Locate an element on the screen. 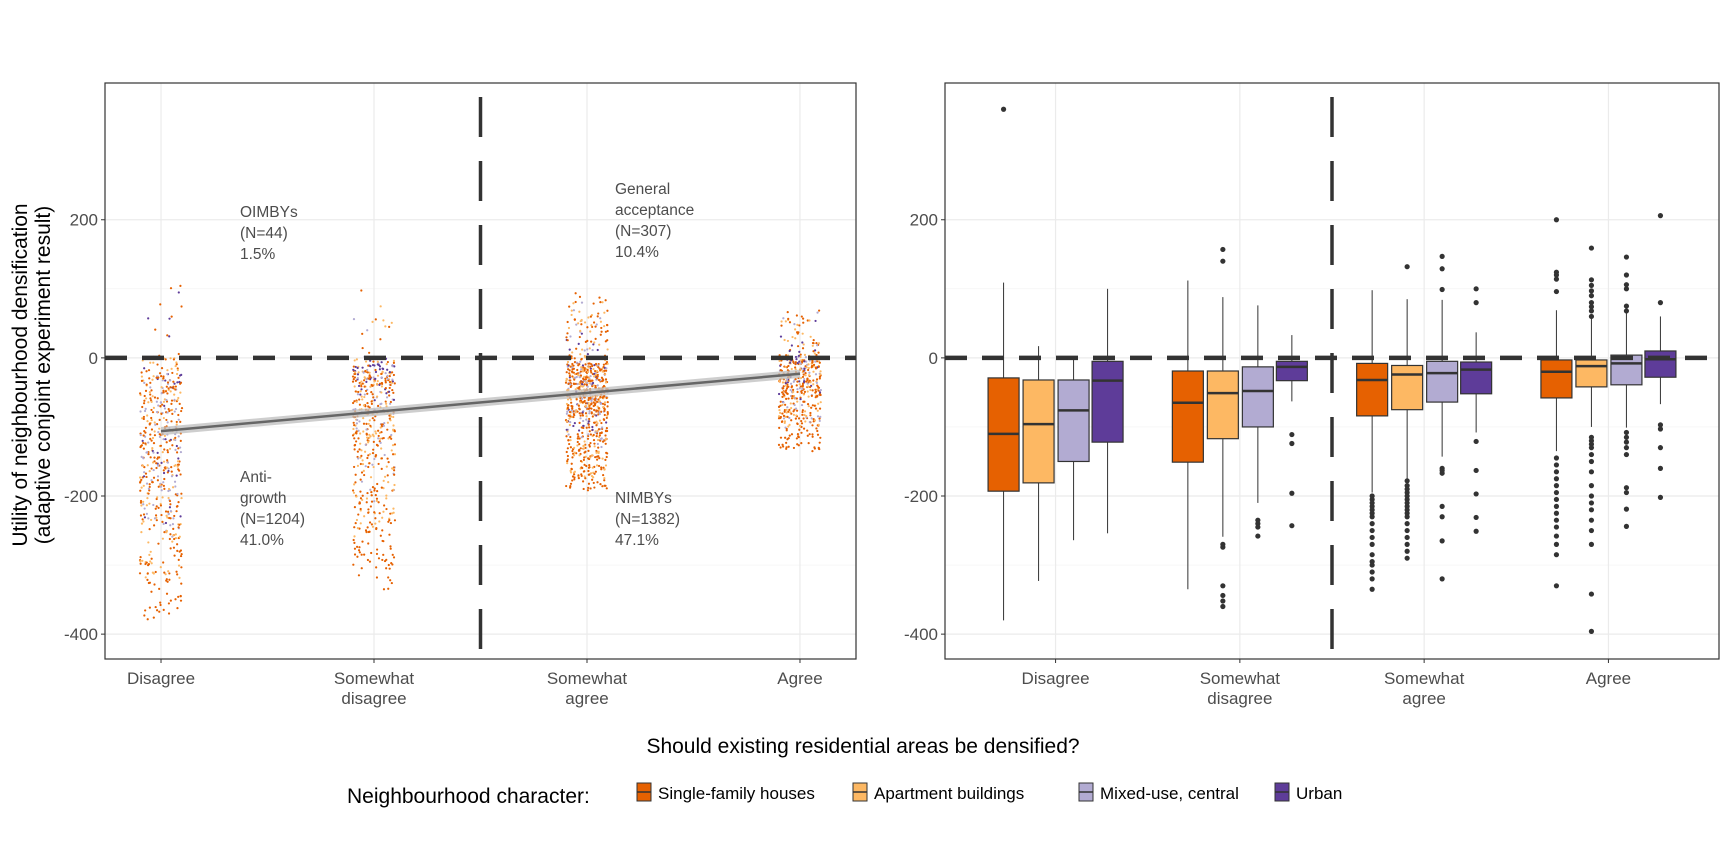 Image resolution: width=1728 pixels, height=861 pixels. legend-item: Mixed-use, central is located at coordinates (1158, 792).